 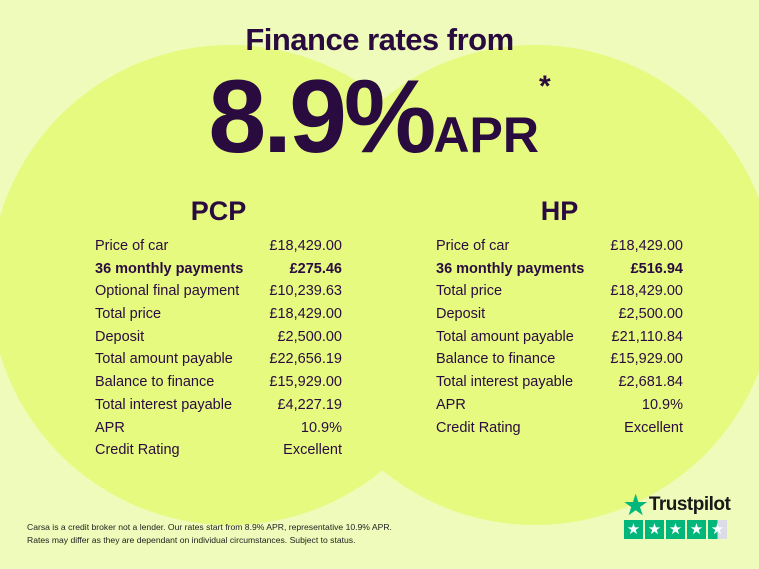 I want to click on apr-label: APR, so click(x=486, y=135).